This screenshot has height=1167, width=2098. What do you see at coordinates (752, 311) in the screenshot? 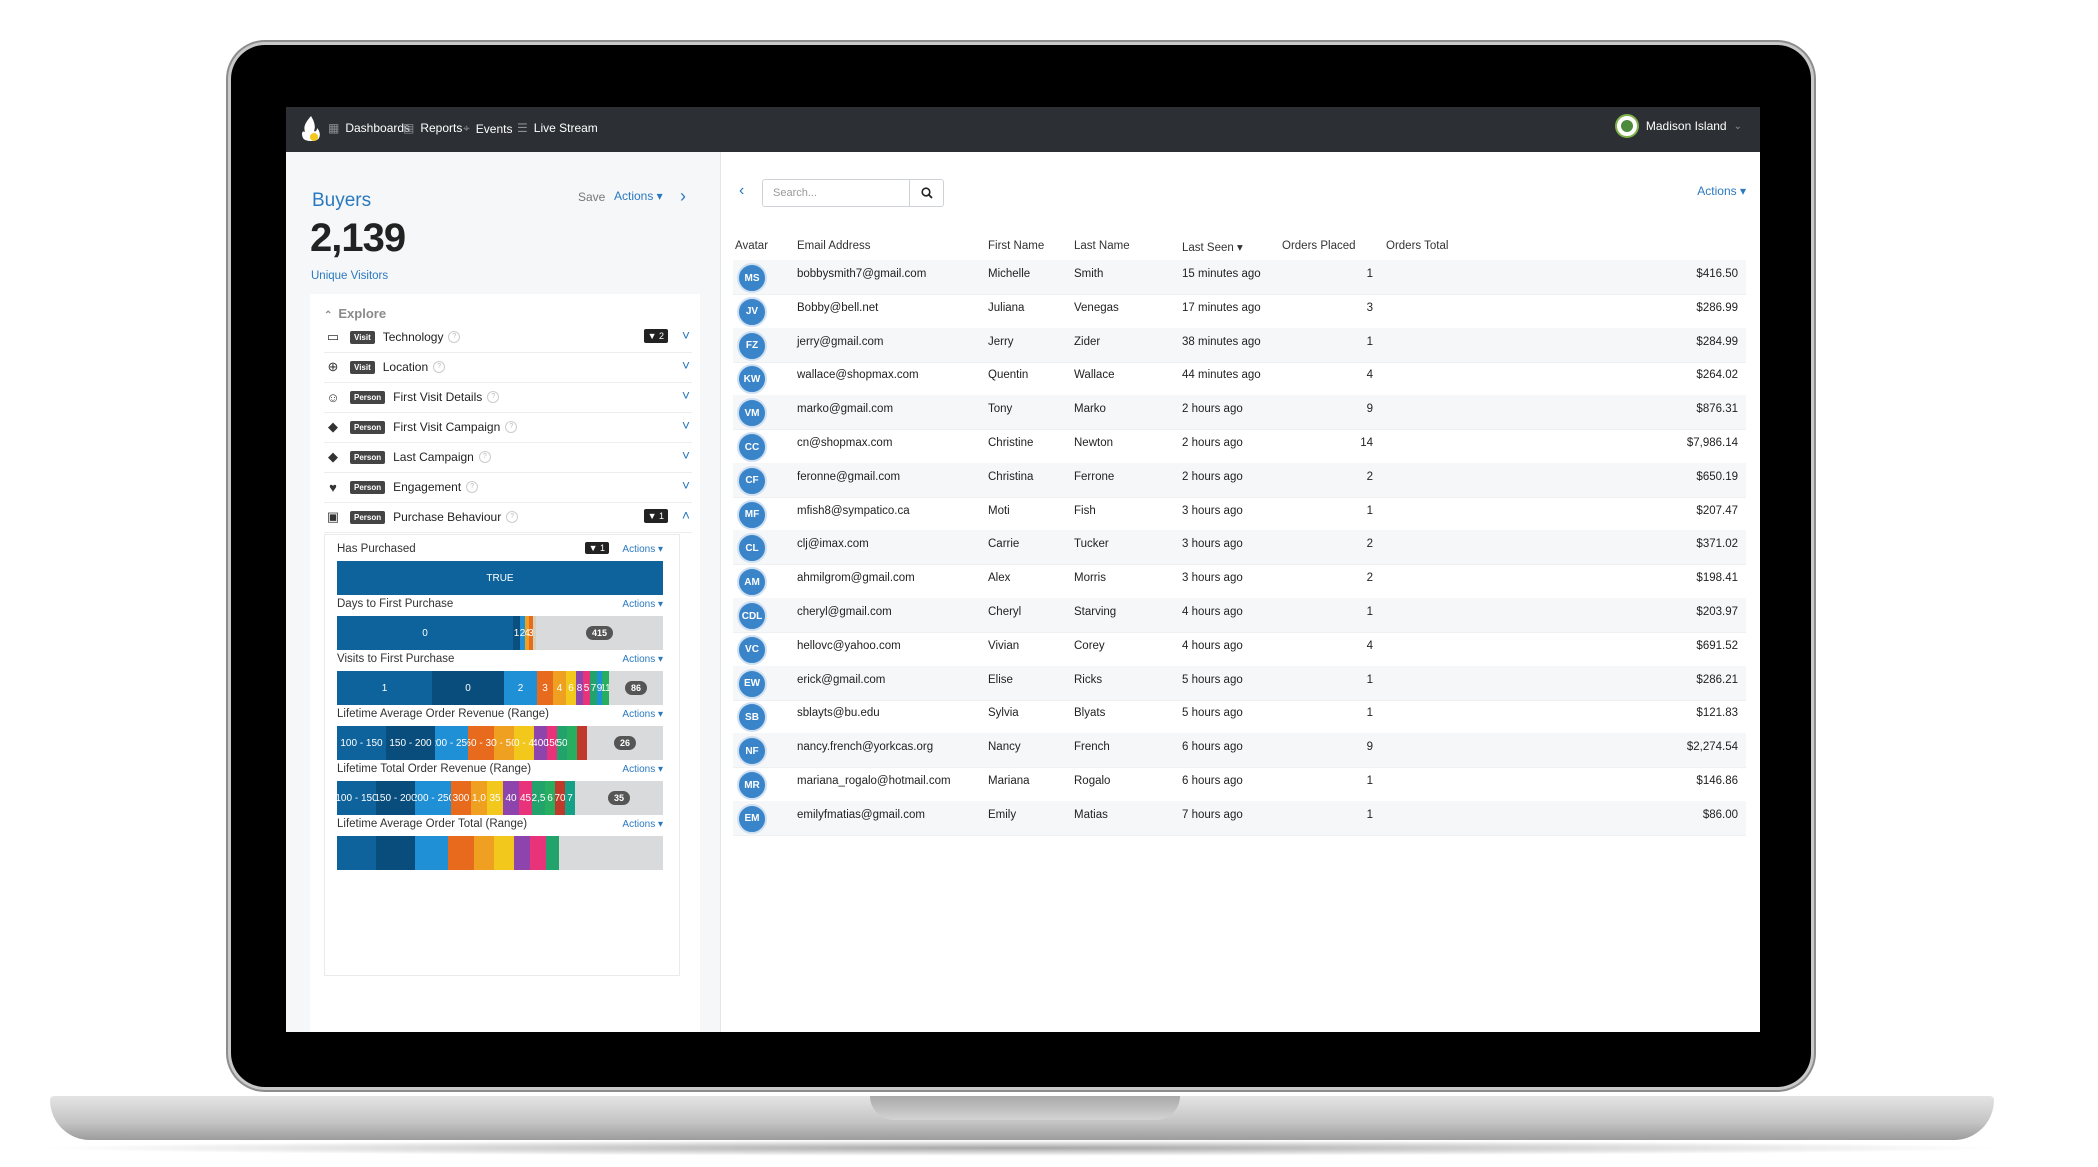
I see `avatar: JV` at bounding box center [752, 311].